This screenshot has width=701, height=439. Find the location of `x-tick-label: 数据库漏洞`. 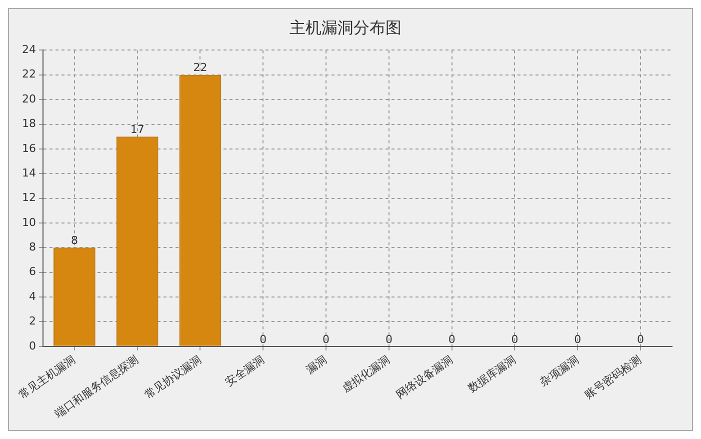

x-tick-label: 数据库漏洞 is located at coordinates (492, 374).